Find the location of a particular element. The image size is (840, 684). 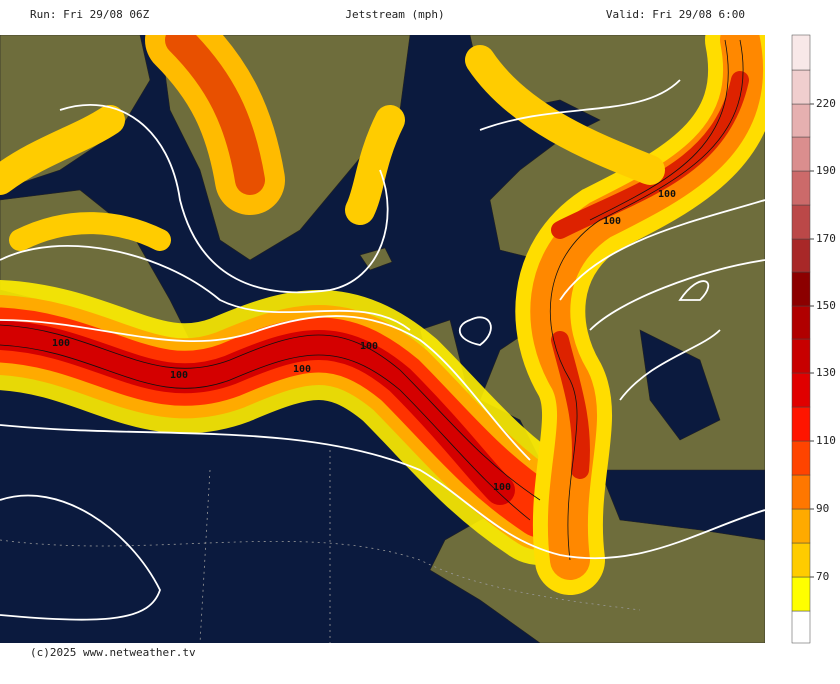

colorbar-label: 90 is located at coordinates (822, 508).